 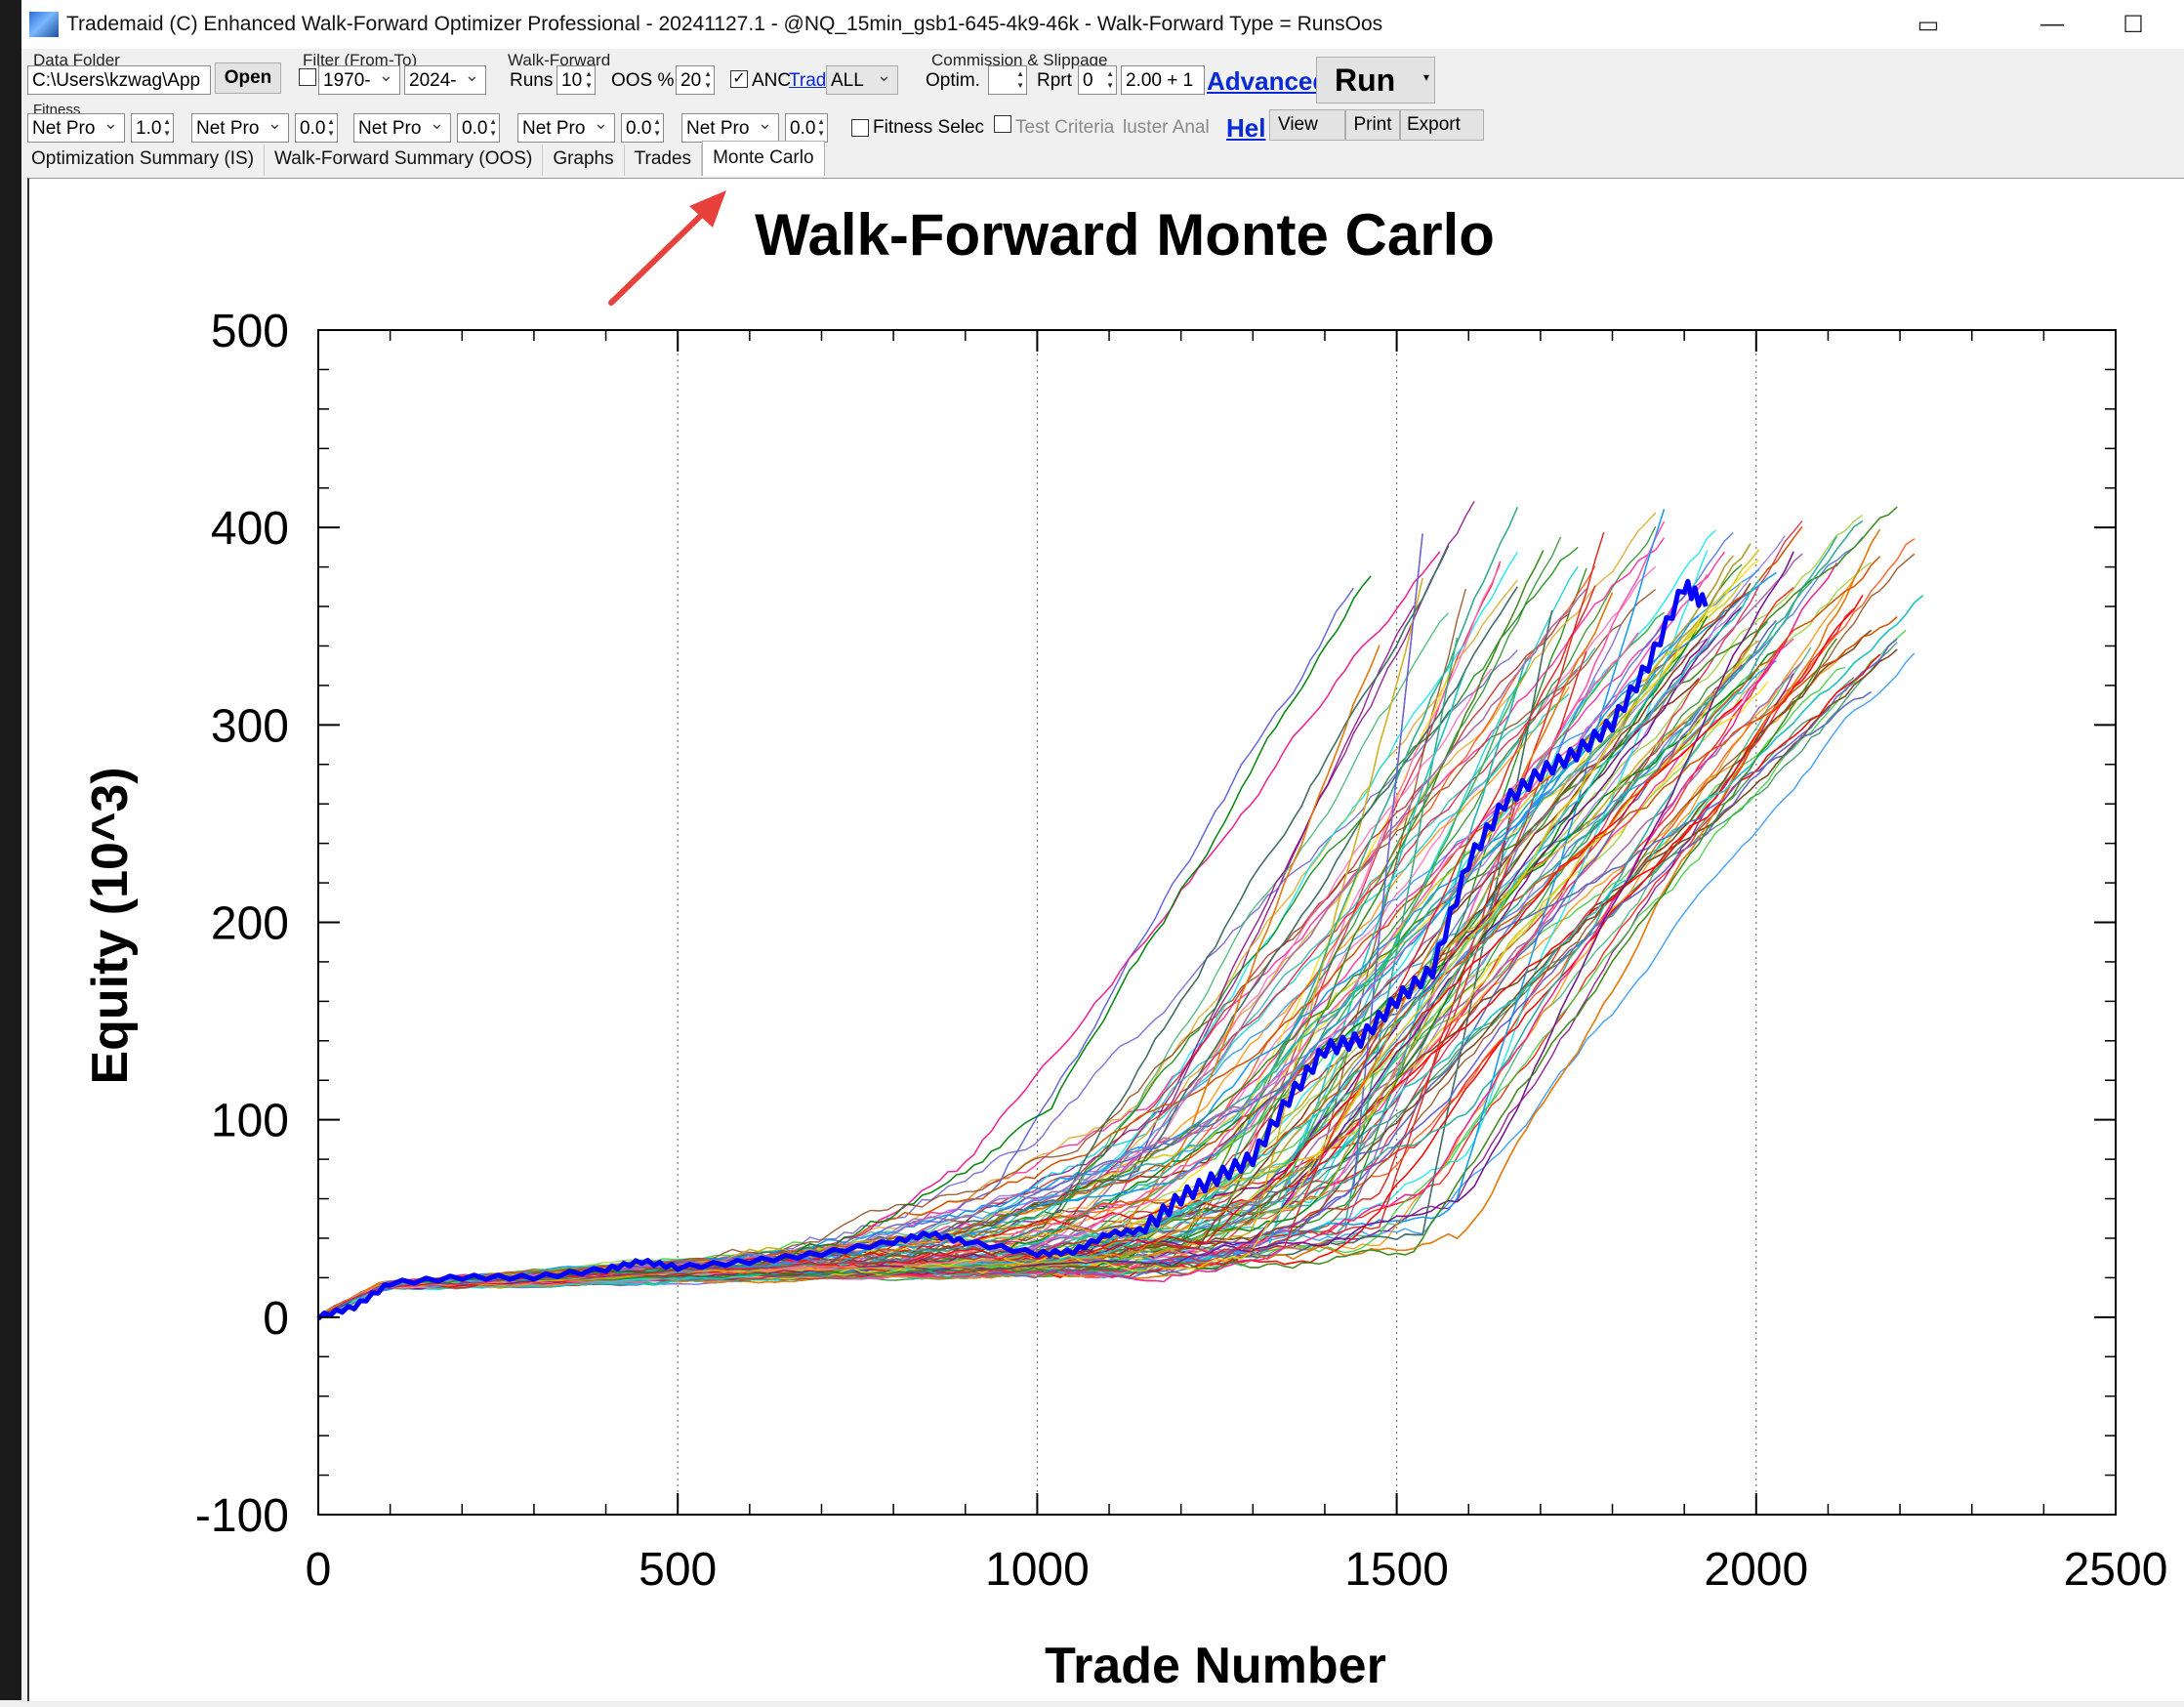 I want to click on fitness-combo-4: Net Pro, so click(x=566, y=128).